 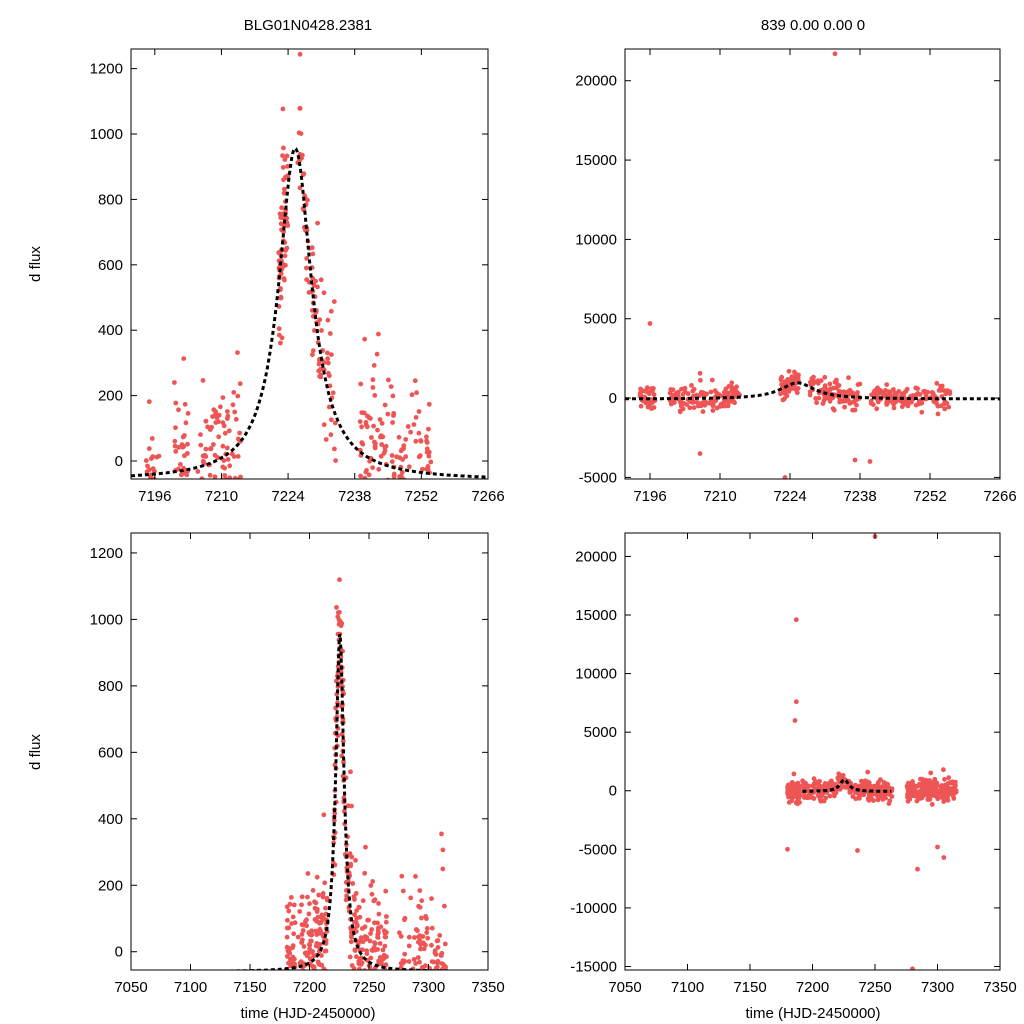 What do you see at coordinates (812, 987) in the screenshot?
I see `x-tick-label: 7200` at bounding box center [812, 987].